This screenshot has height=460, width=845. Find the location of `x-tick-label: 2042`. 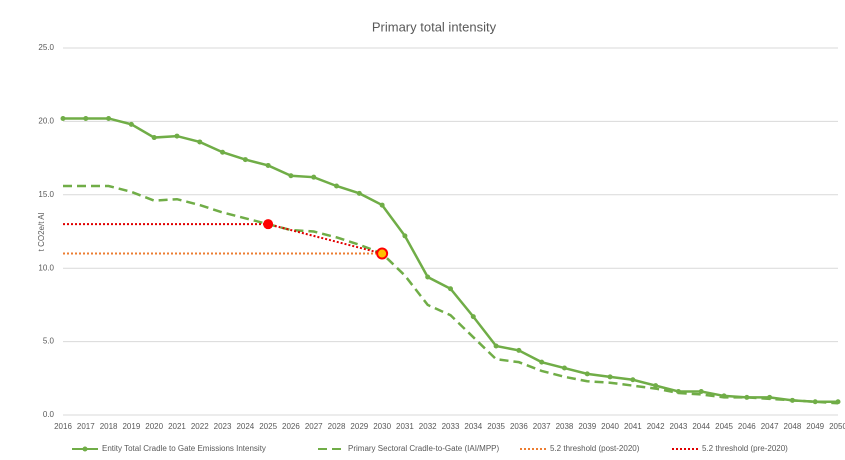

x-tick-label: 2042 is located at coordinates (656, 426).